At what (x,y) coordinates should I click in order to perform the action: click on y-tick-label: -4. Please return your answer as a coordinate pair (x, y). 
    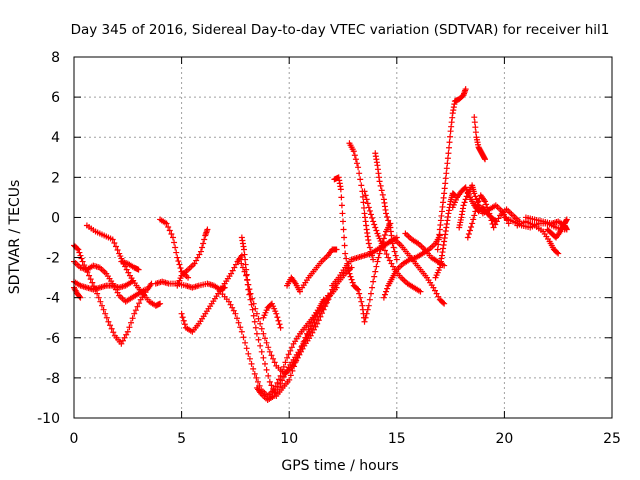
    Looking at the image, I should click on (53, 299).